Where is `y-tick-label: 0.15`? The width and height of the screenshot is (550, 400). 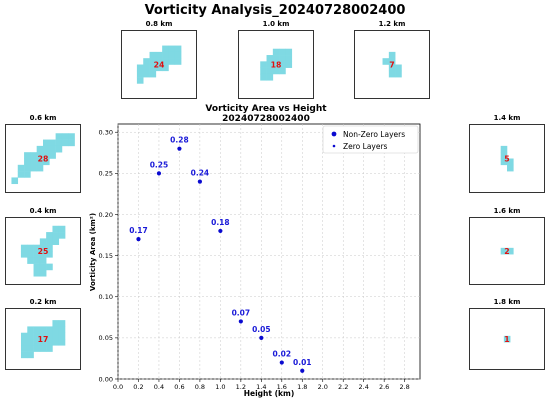 y-tick-label: 0.15 is located at coordinates (106, 256).